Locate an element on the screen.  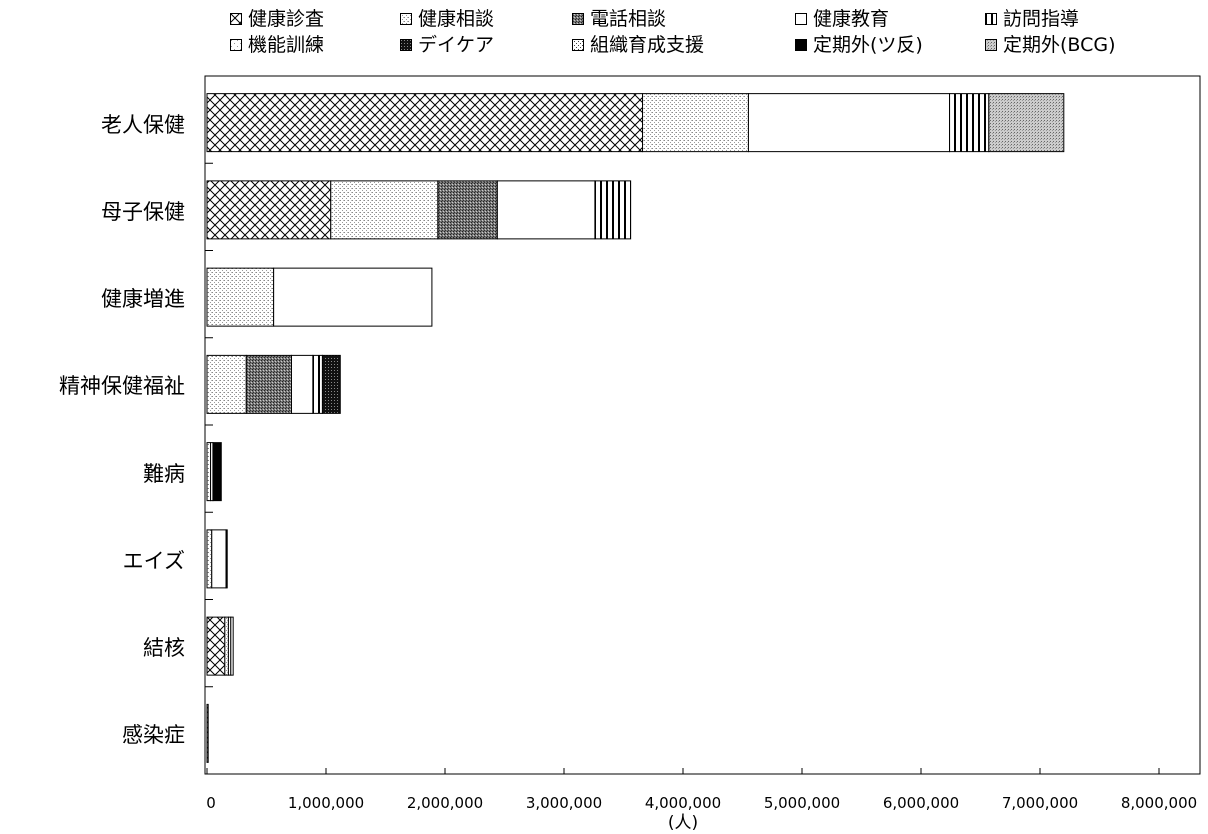
legend-item: 定期外(BCG) is located at coordinates (1050, 45).